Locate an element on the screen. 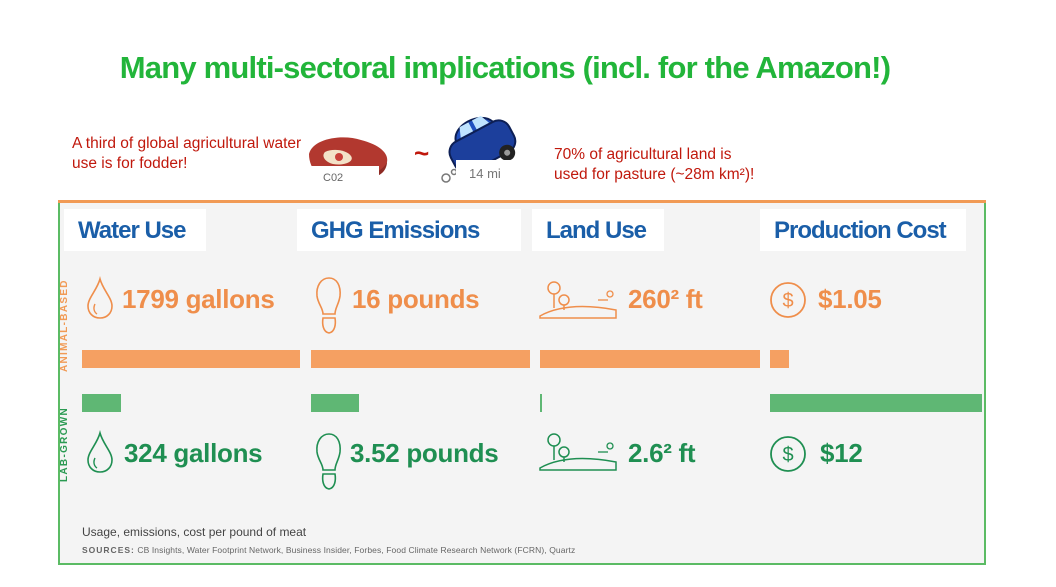  cost-lab-value: $12 is located at coordinates (841, 453).